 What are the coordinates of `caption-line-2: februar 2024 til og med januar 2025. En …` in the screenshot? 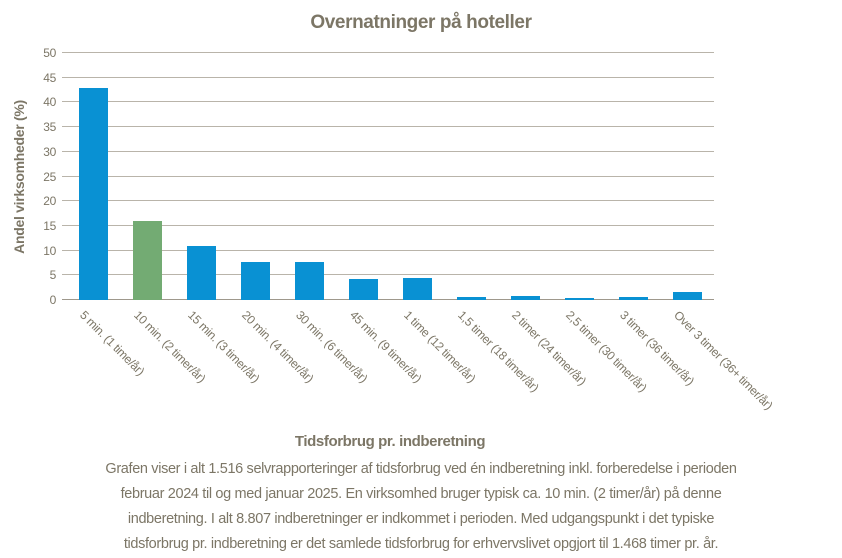 It's located at (421, 494).